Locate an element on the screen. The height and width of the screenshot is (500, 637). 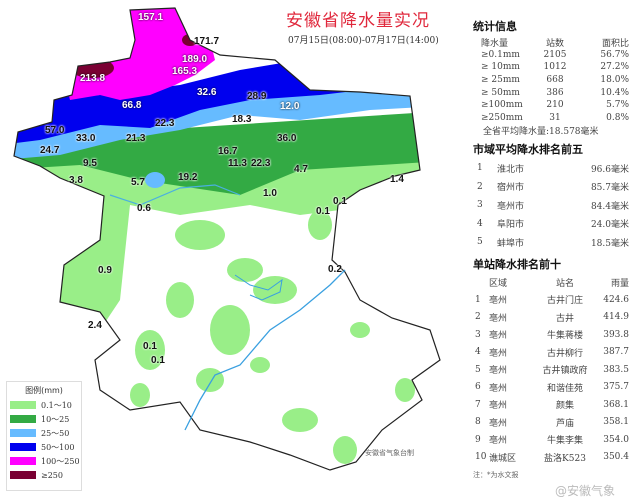
rain-value: 157.1 is located at coordinates (151, 17).